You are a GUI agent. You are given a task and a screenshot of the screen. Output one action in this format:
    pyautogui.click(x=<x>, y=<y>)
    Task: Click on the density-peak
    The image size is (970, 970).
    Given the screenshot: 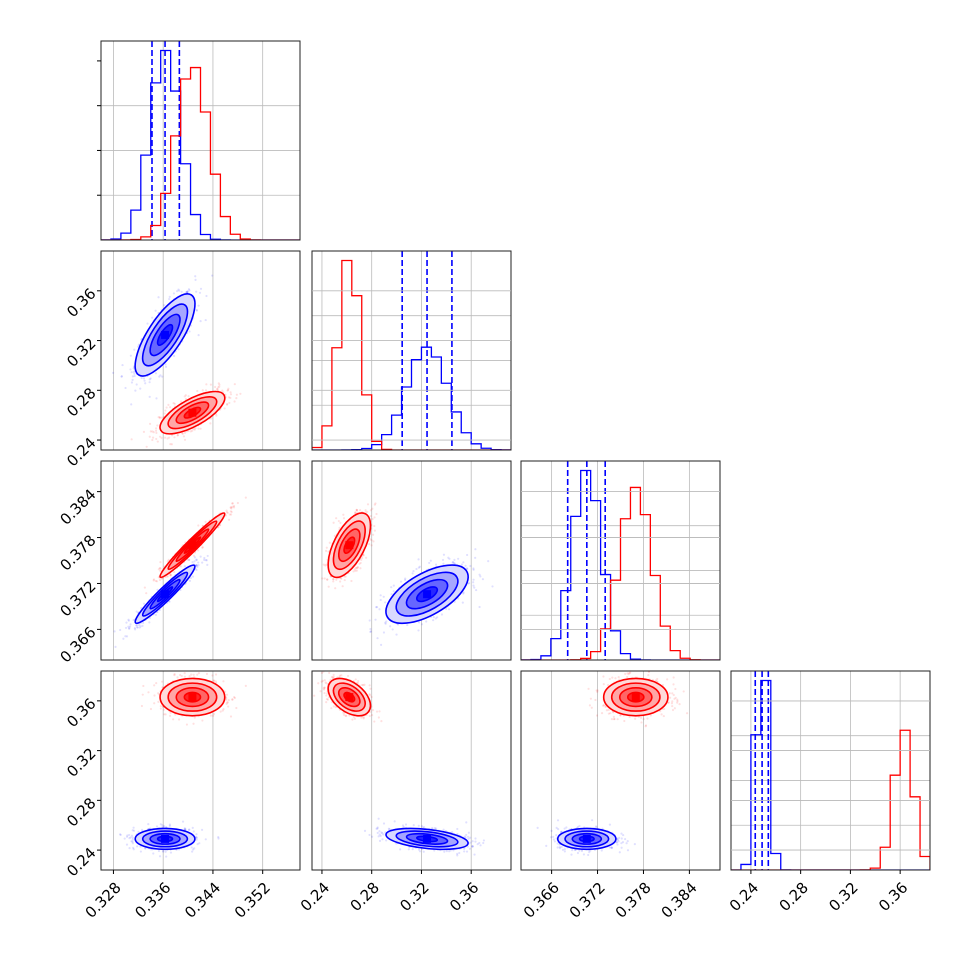 What is the action you would take?
    pyautogui.click(x=349, y=545)
    